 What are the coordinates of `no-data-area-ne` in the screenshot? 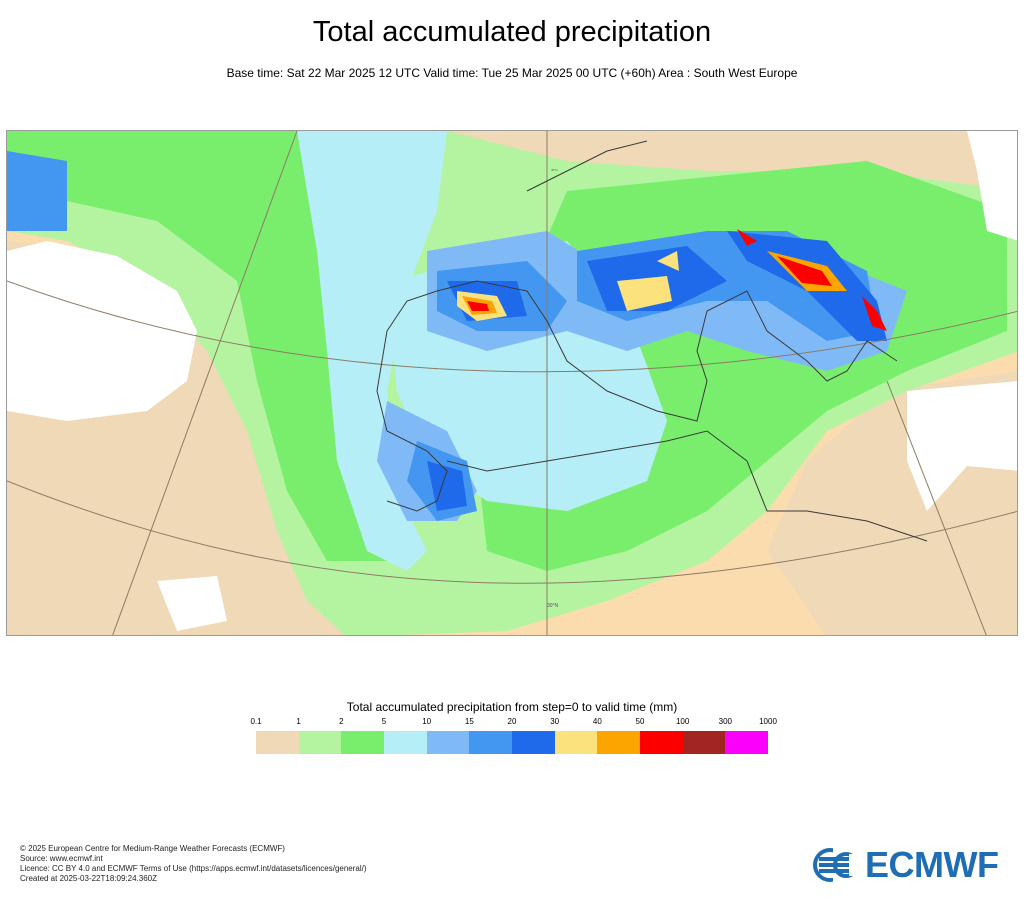 It's located at (992, 186).